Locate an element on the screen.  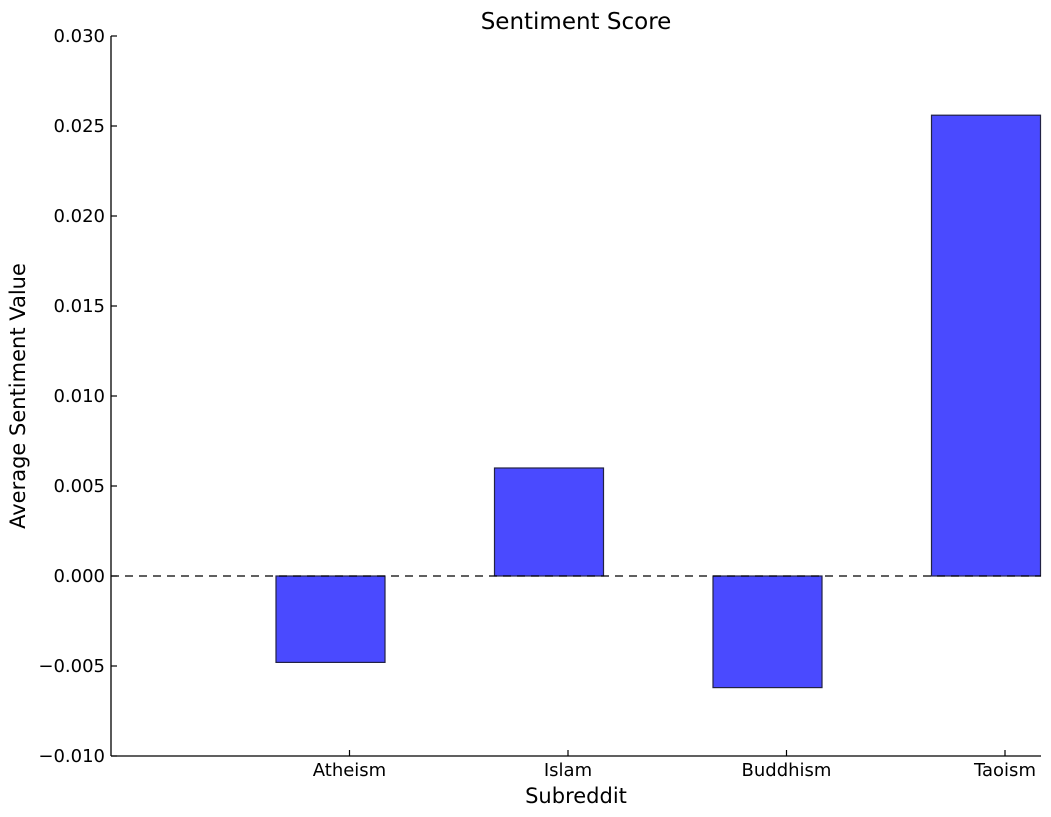
chart-title: Sentiment Score is located at coordinates (576, 22).